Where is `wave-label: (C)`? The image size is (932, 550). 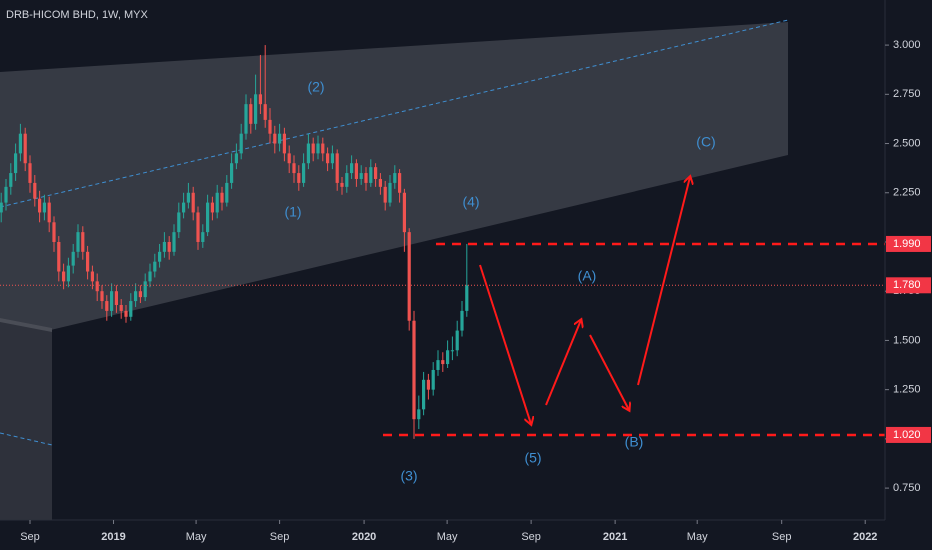
wave-label: (C) is located at coordinates (705, 142).